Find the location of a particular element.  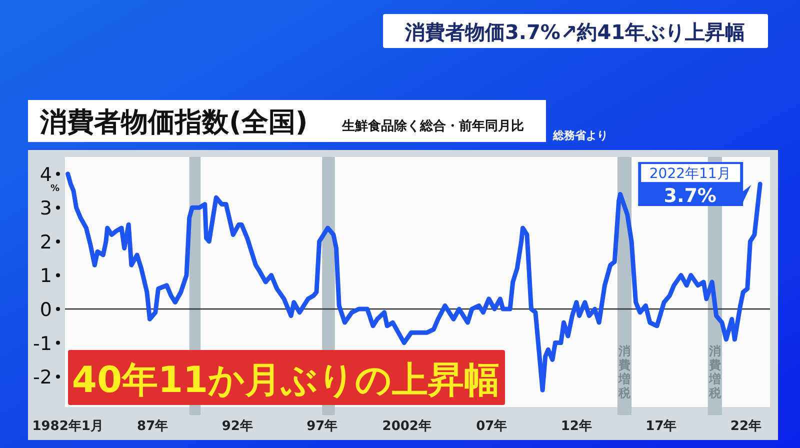

text: 総務省より is located at coordinates (580, 135).